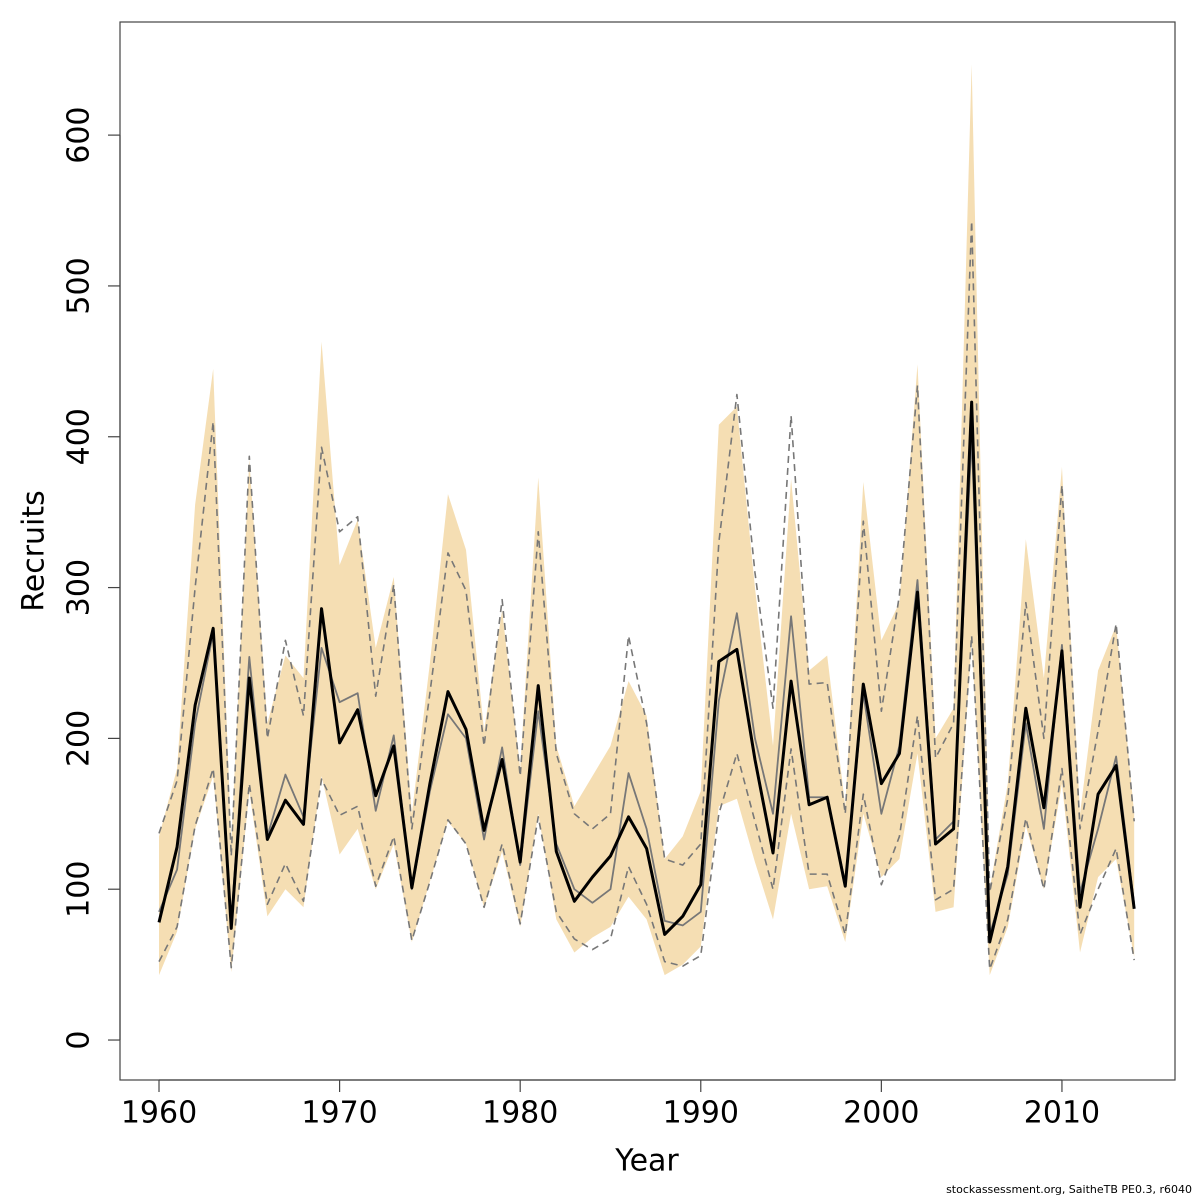 The image size is (1200, 1200). What do you see at coordinates (34, 551) in the screenshot?
I see `y-axis-title: Recruits` at bounding box center [34, 551].